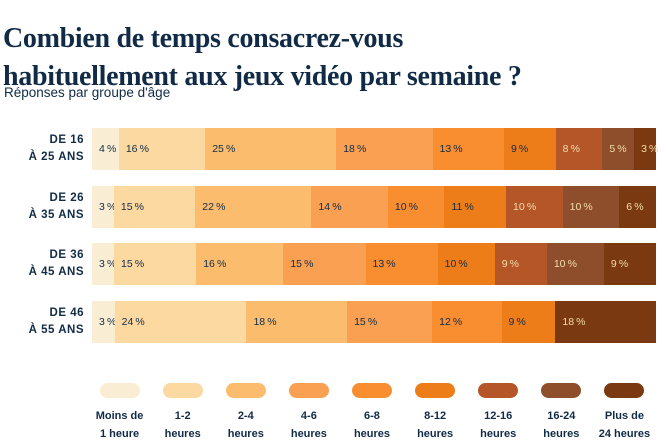  What do you see at coordinates (349, 206) in the screenshot?
I see `bar-segment: 14 %` at bounding box center [349, 206].